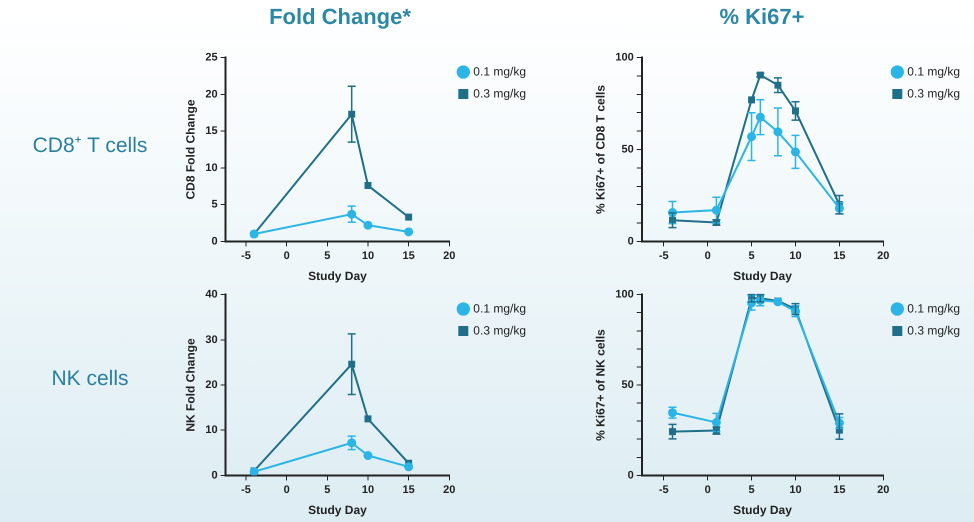  What do you see at coordinates (90, 145) in the screenshot?
I see `text: CD8⁺ T cells` at bounding box center [90, 145].